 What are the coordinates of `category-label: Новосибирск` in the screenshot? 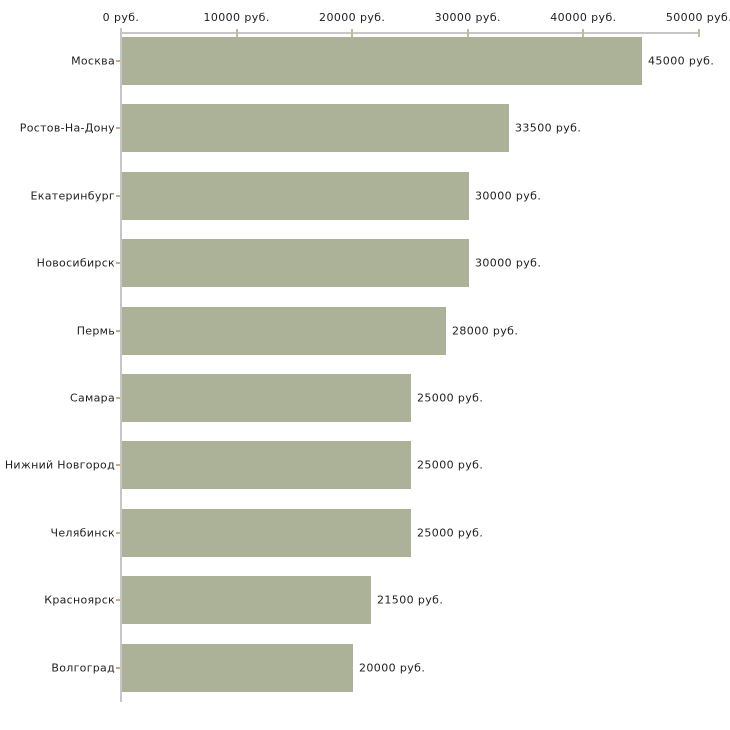 It's located at (75, 263).